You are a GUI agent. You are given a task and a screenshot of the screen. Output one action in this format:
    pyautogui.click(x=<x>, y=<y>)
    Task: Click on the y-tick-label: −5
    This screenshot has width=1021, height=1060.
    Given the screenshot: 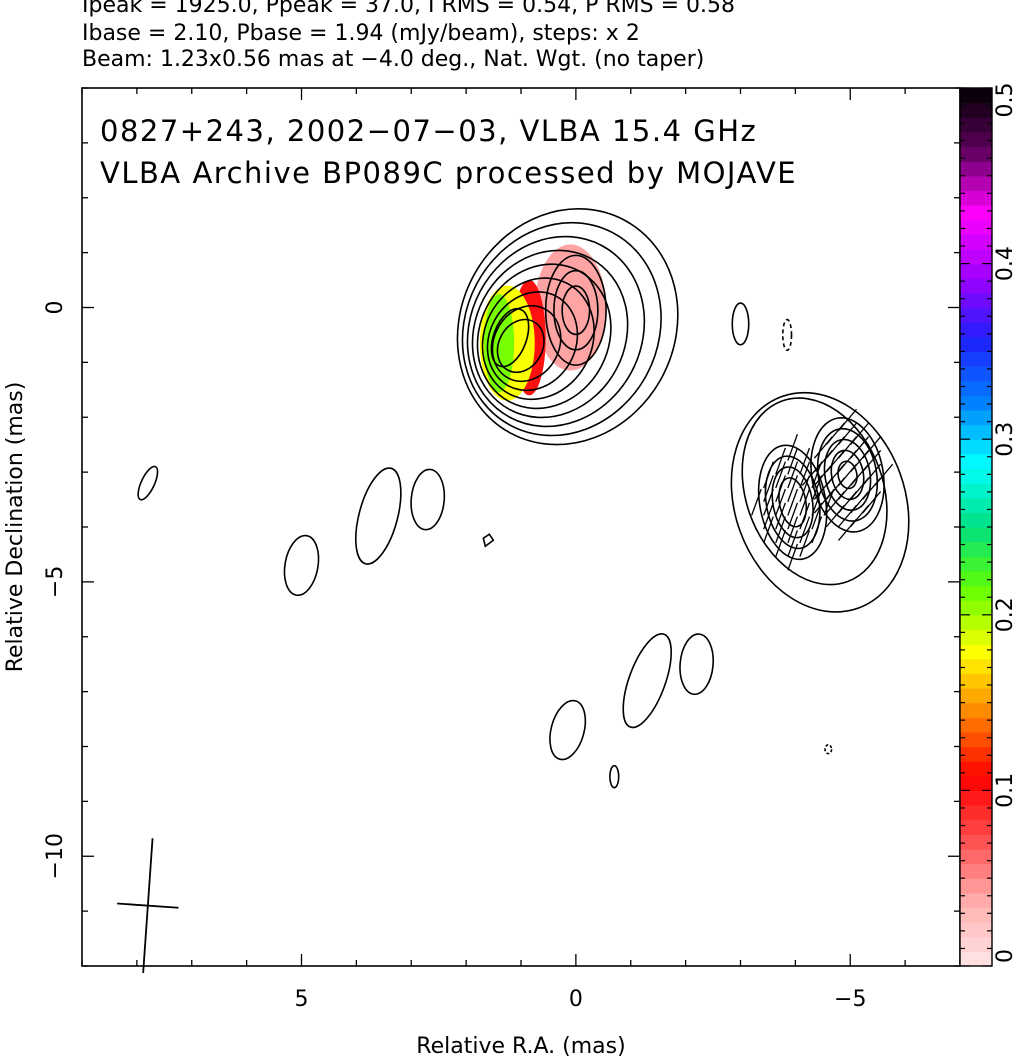 What is the action you would take?
    pyautogui.click(x=55, y=582)
    